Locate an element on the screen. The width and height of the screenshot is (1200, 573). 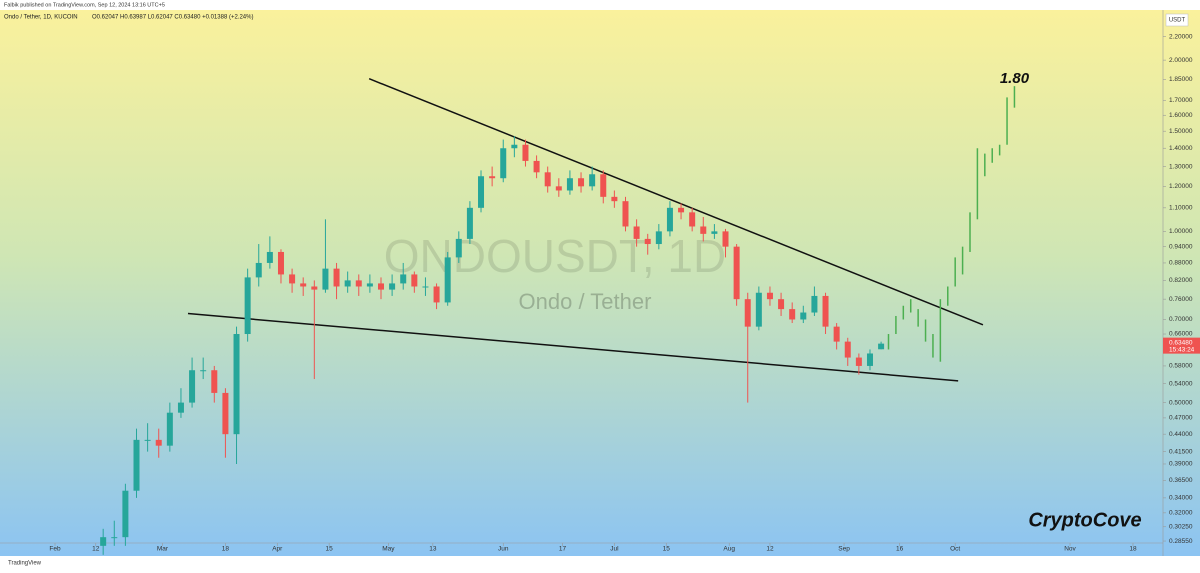
y-tick-label: 1.85000 is located at coordinates (1181, 79).